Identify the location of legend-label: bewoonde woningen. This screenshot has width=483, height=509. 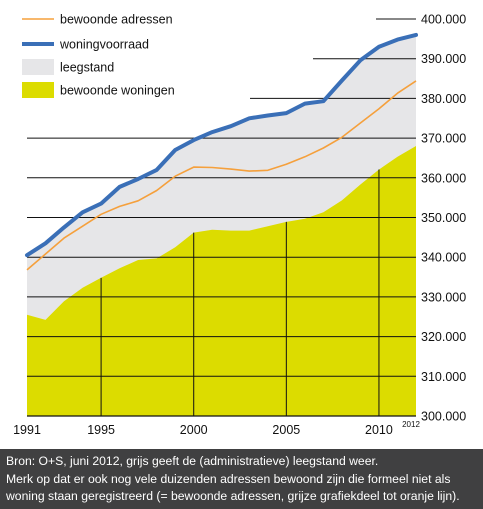
(117, 91).